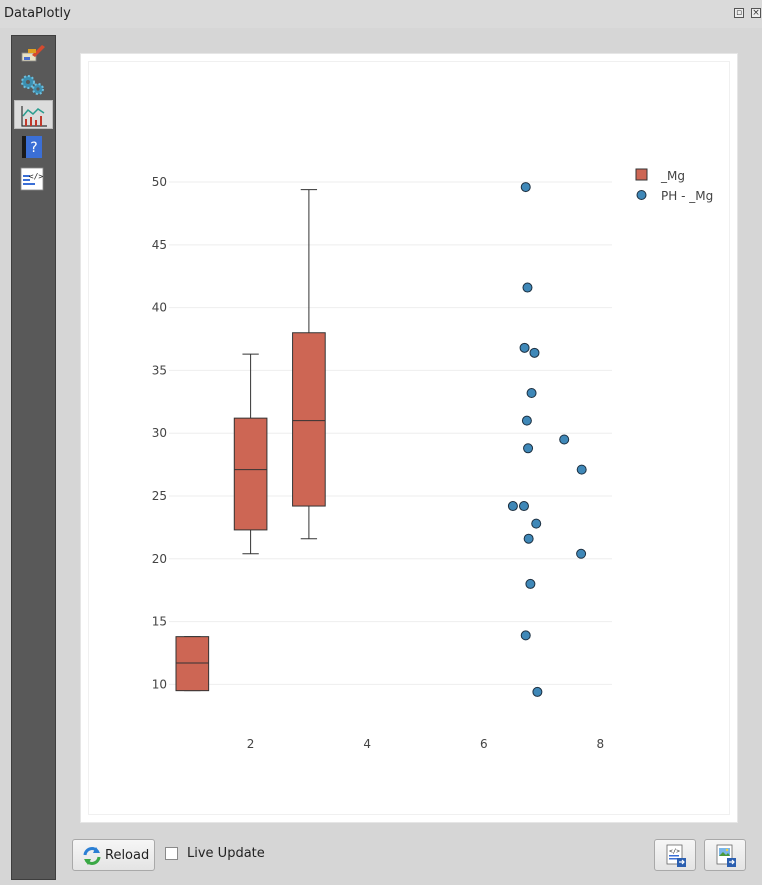 Image resolution: width=762 pixels, height=885 pixels. I want to click on x-tick-label: 6, so click(484, 744).